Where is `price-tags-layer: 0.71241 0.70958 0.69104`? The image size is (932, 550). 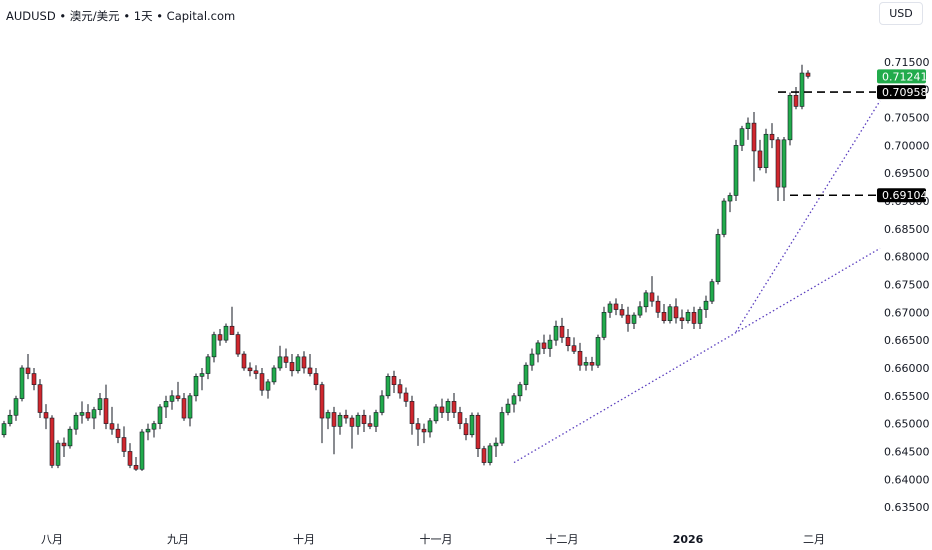
price-tags-layer: 0.71241 0.70958 0.69104 is located at coordinates (902, 136).